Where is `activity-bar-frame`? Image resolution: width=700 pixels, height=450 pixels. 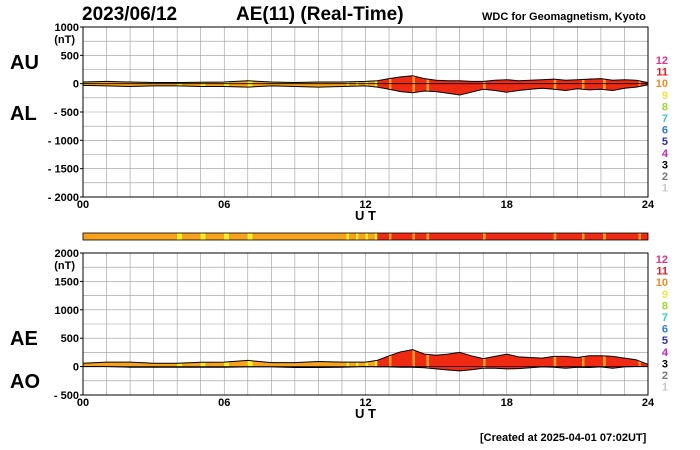
activity-bar-frame is located at coordinates (365, 236).